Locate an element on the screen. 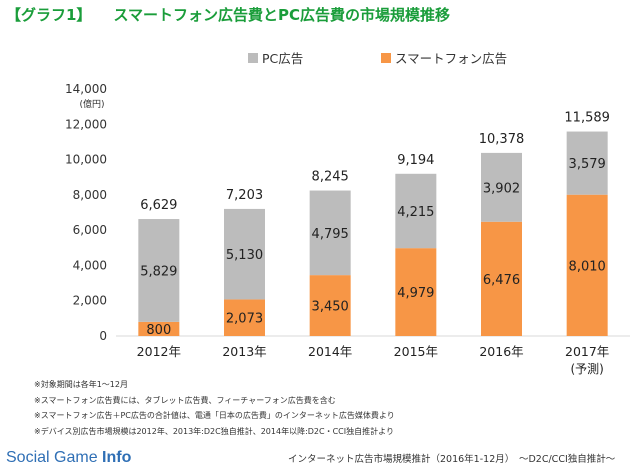 The image size is (640, 472). data-label-pc: 5,829 is located at coordinates (158, 271).